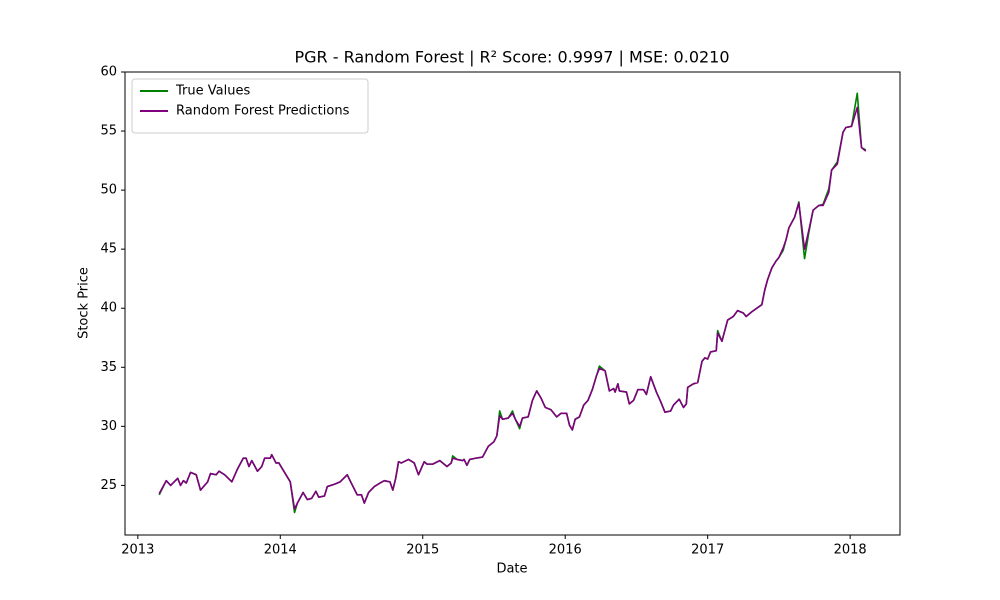 The height and width of the screenshot is (600, 1000). Describe the element at coordinates (108, 72) in the screenshot. I see `y-tick-label: 60` at that location.